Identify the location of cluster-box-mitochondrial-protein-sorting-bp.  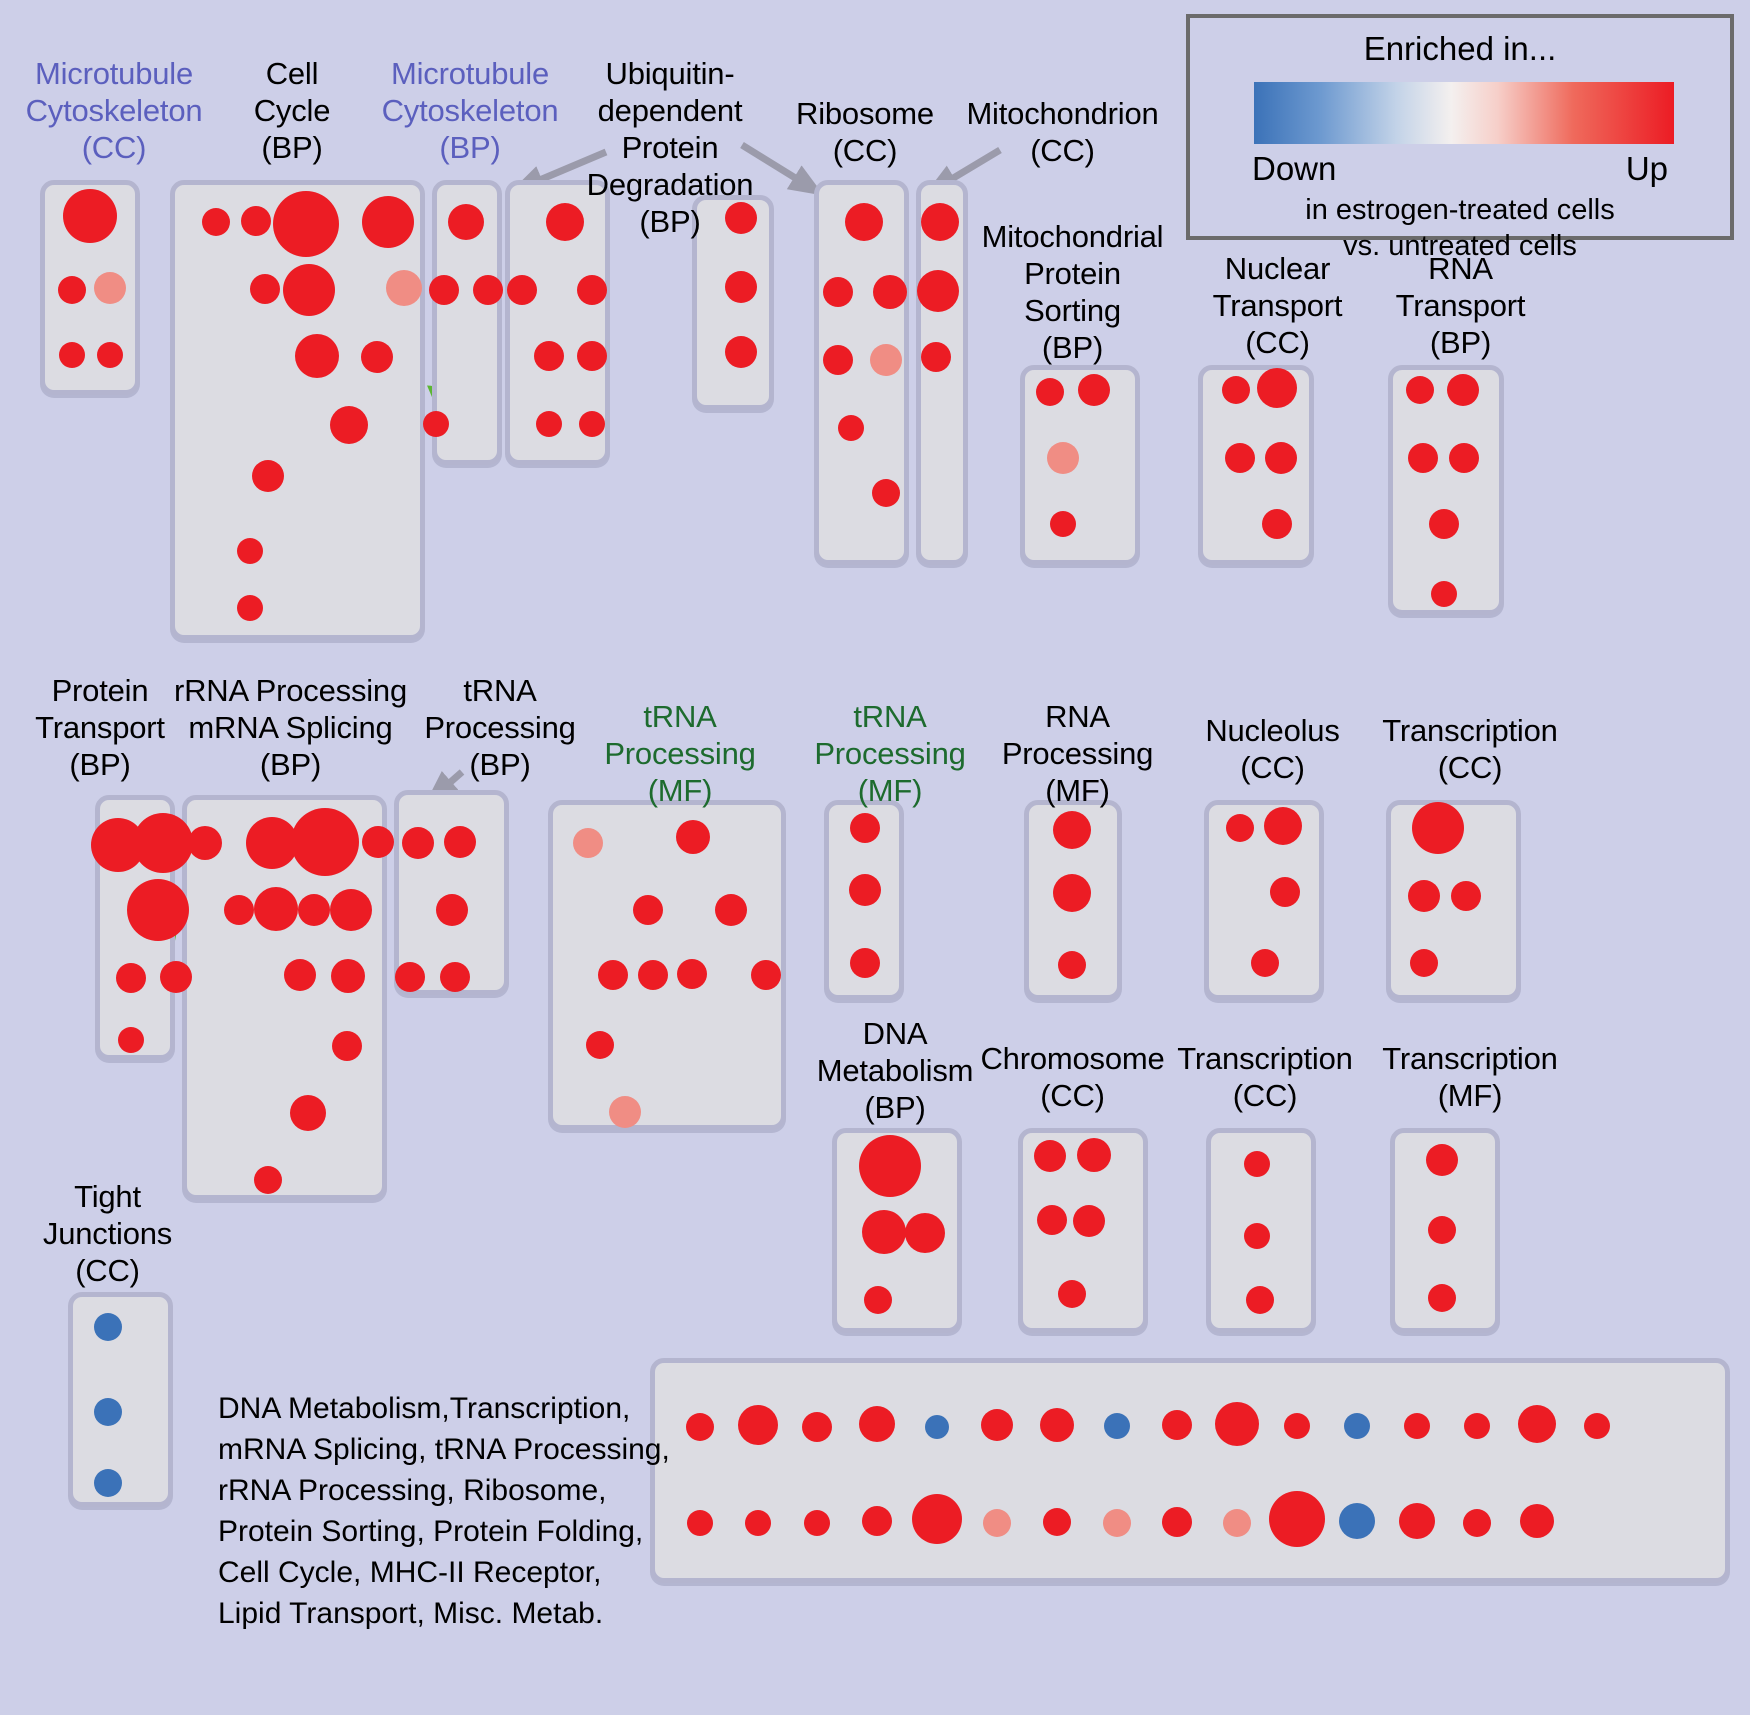
(1080, 465).